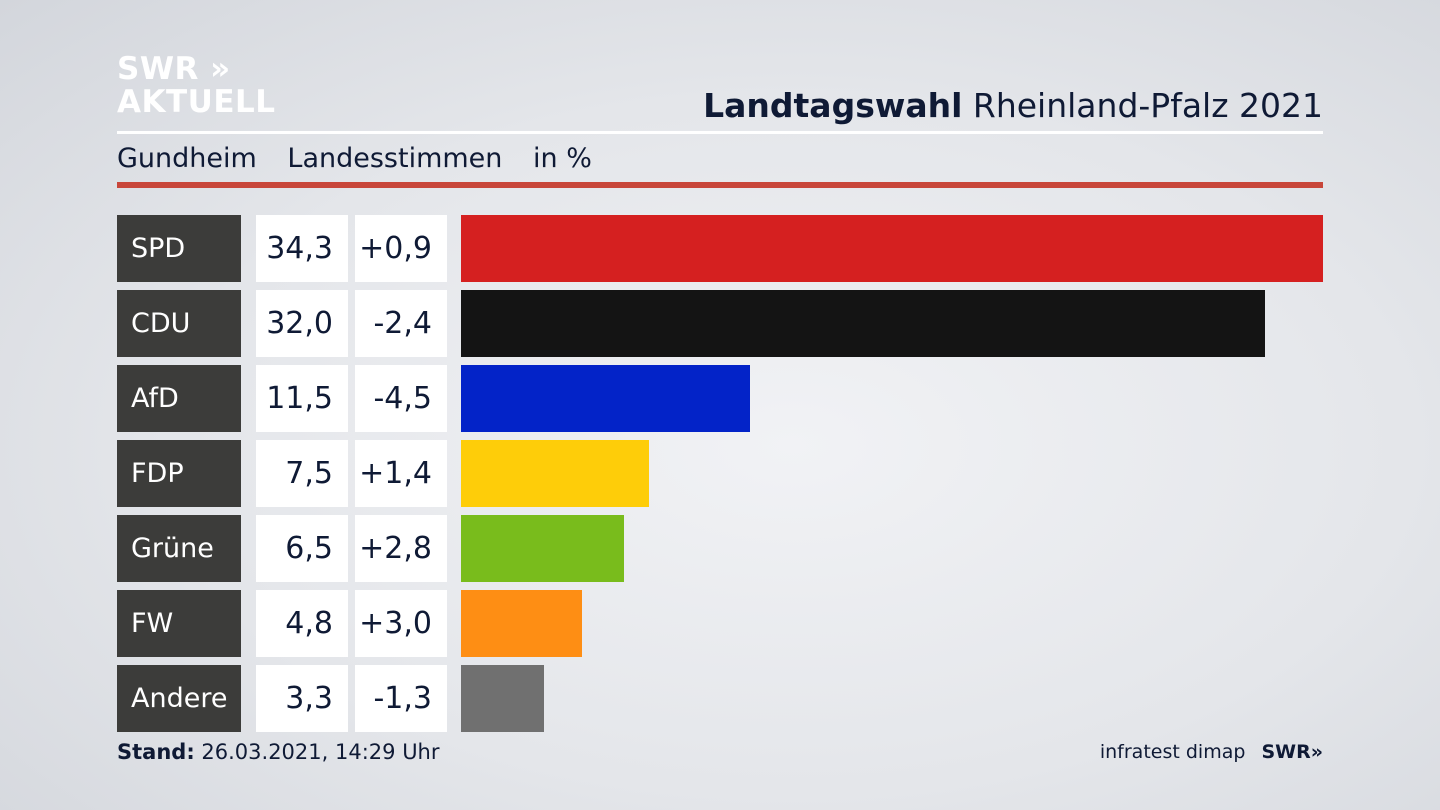 This screenshot has height=810, width=1440. Describe the element at coordinates (302, 248) in the screenshot. I see `value-label: 34,3` at that location.